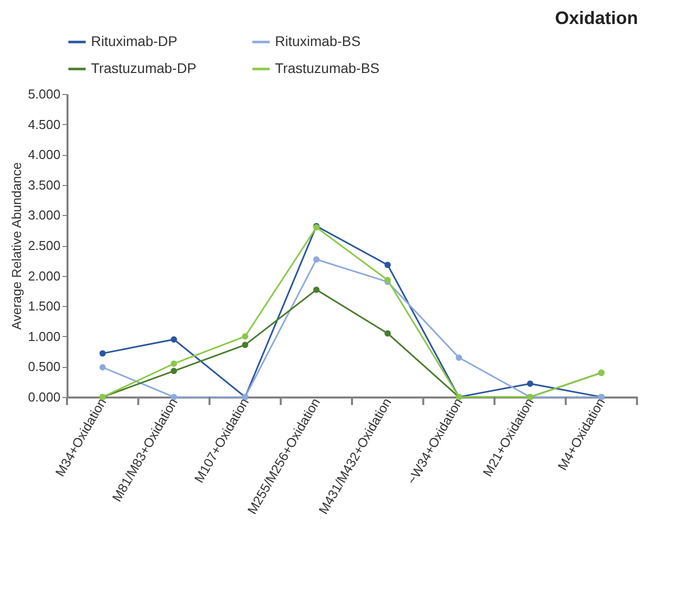  I want to click on y-tick-label: 1.500, so click(44, 306).